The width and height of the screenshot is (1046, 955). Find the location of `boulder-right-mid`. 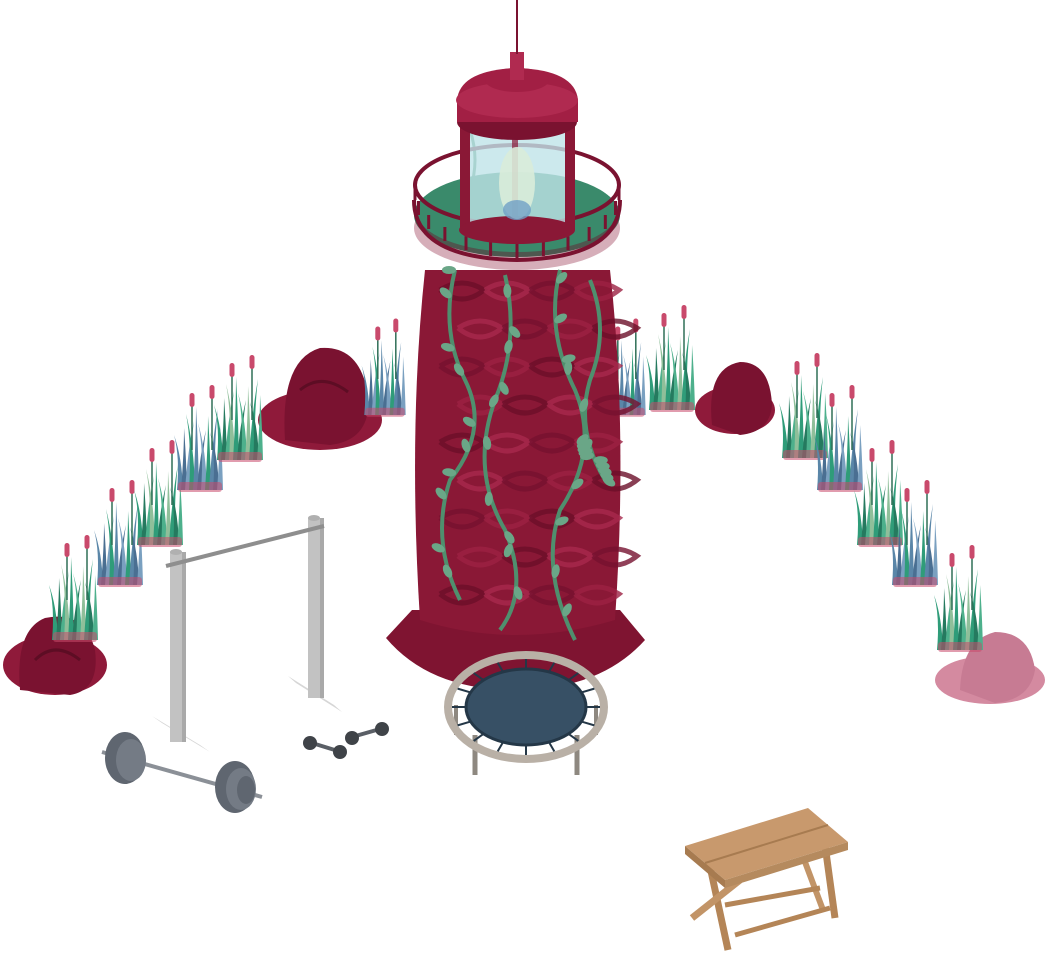

boulder-right-mid is located at coordinates (735, 398).